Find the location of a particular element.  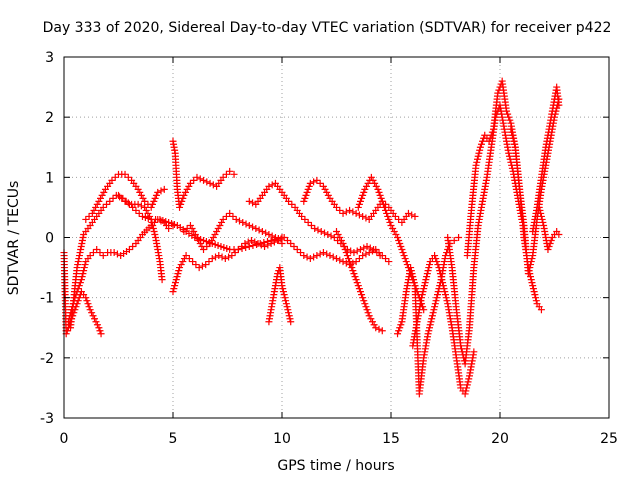

y-tick-label: -1 is located at coordinates (47, 299).